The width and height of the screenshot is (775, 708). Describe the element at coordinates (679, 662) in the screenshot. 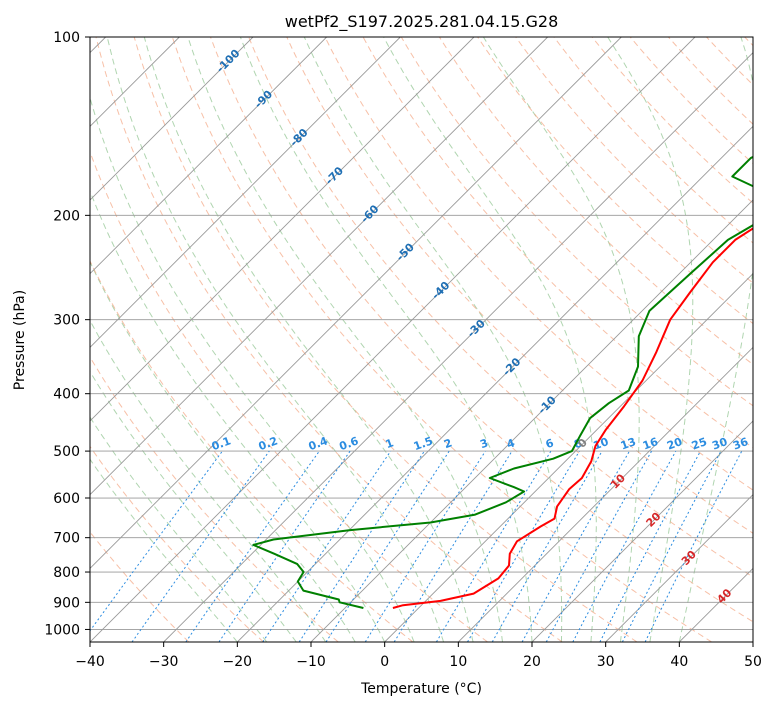

I see `x-tick-label: 40` at that location.